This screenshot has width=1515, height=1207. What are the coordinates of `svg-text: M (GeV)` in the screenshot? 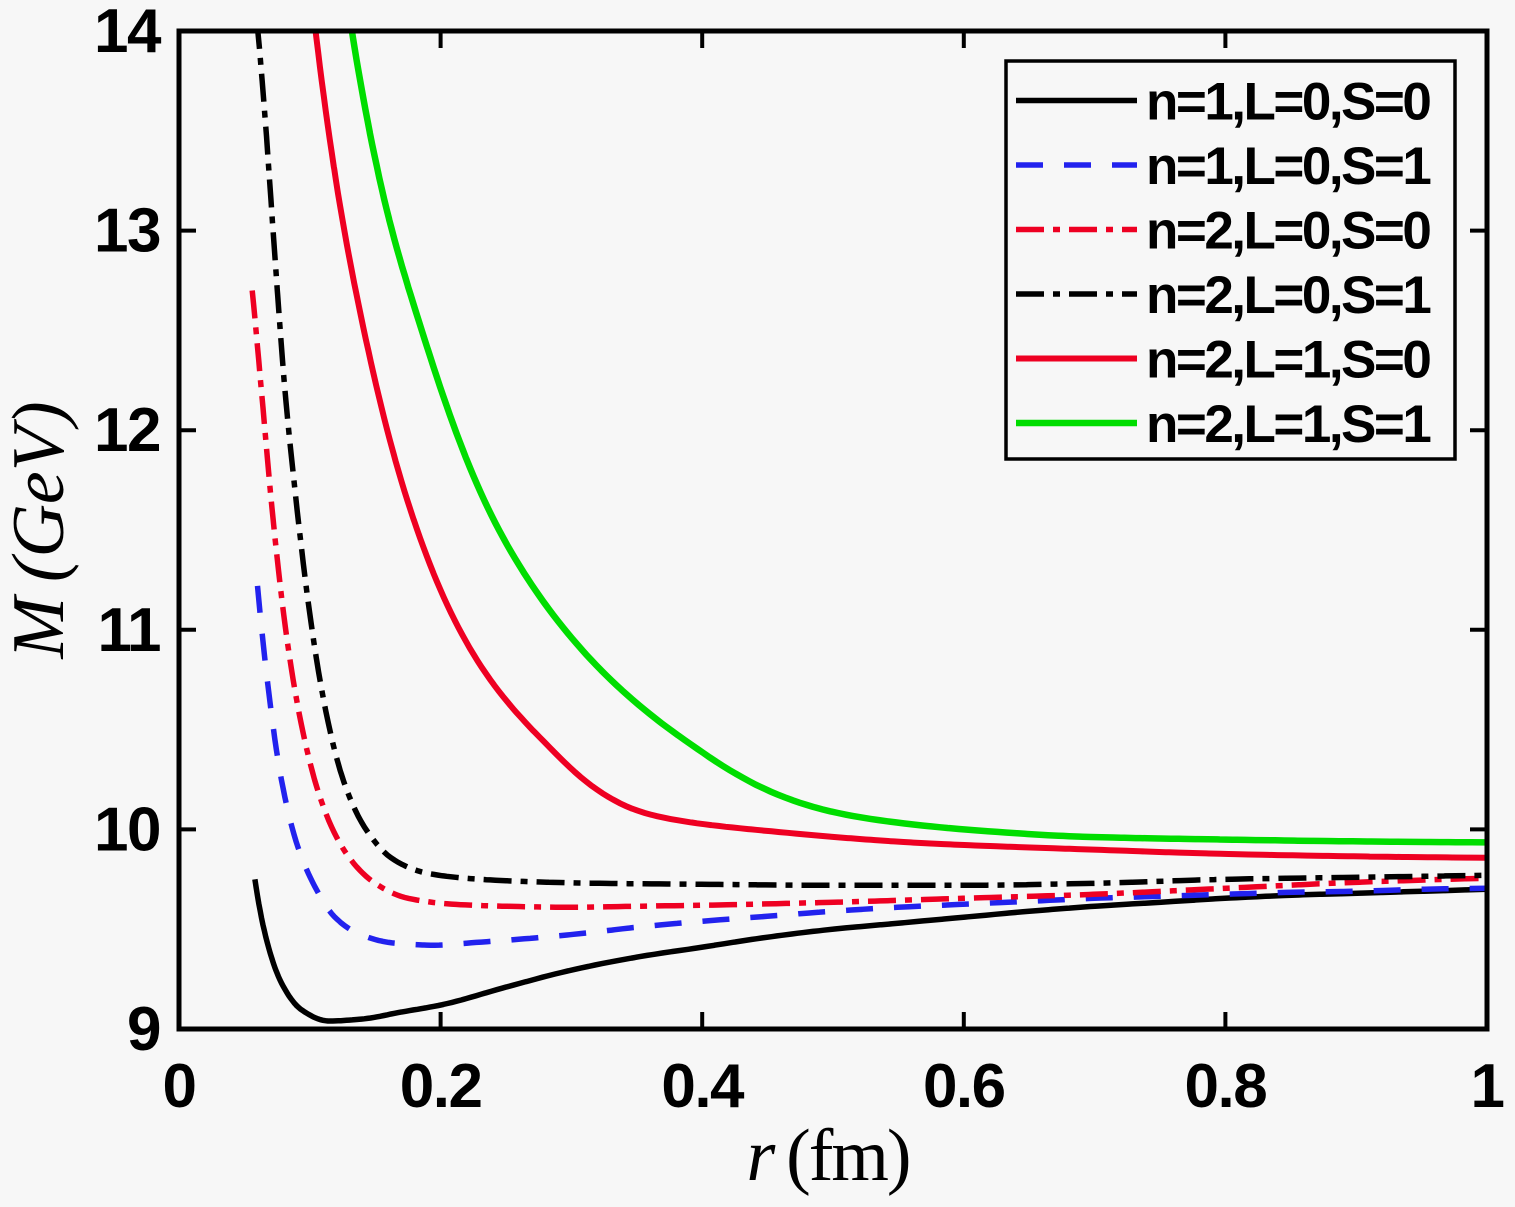 It's located at (40, 530).